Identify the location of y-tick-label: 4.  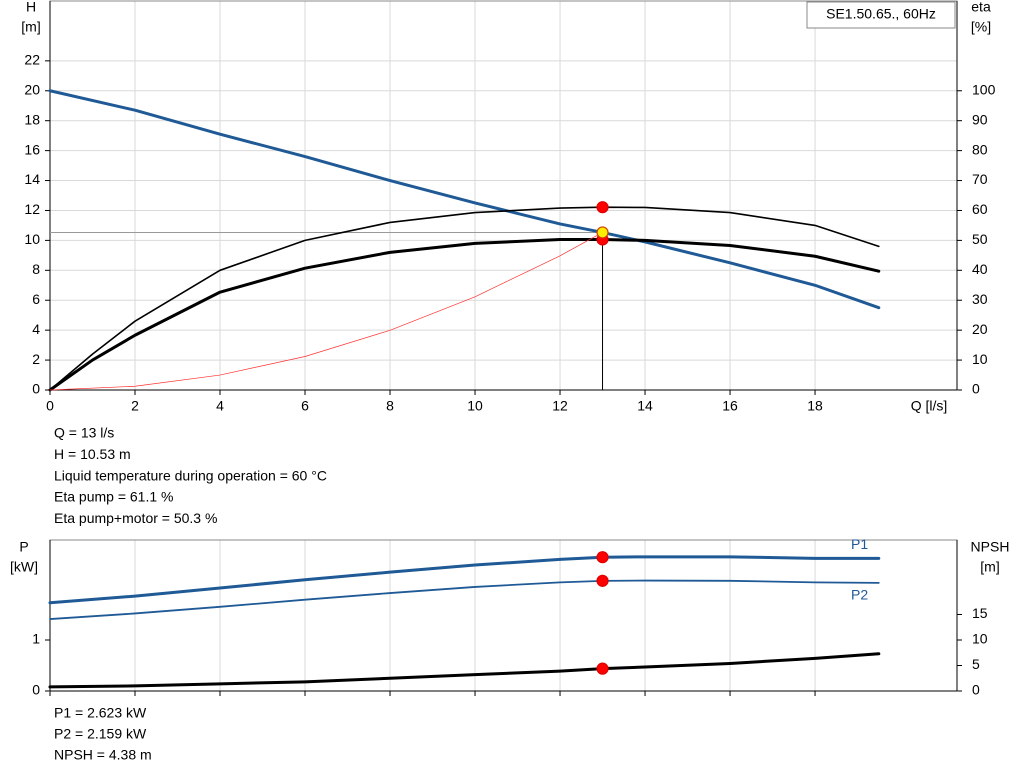
(36, 329).